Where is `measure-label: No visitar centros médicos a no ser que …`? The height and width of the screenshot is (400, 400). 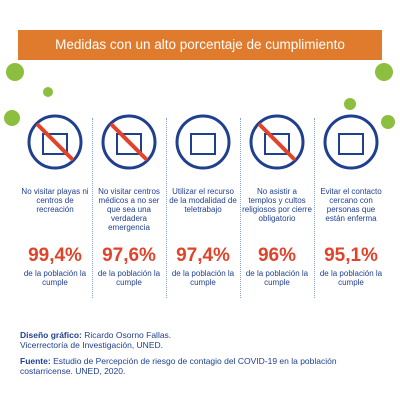 measure-label: No visitar centros médicos a no ser que … is located at coordinates (129, 209).